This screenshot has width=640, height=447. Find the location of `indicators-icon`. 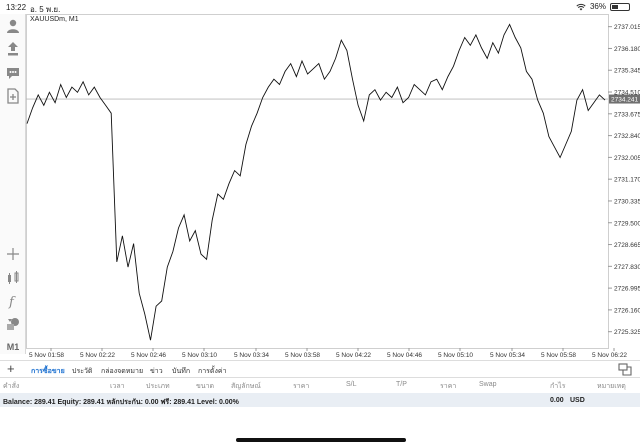

indicators-icon is located at coordinates (13, 278).